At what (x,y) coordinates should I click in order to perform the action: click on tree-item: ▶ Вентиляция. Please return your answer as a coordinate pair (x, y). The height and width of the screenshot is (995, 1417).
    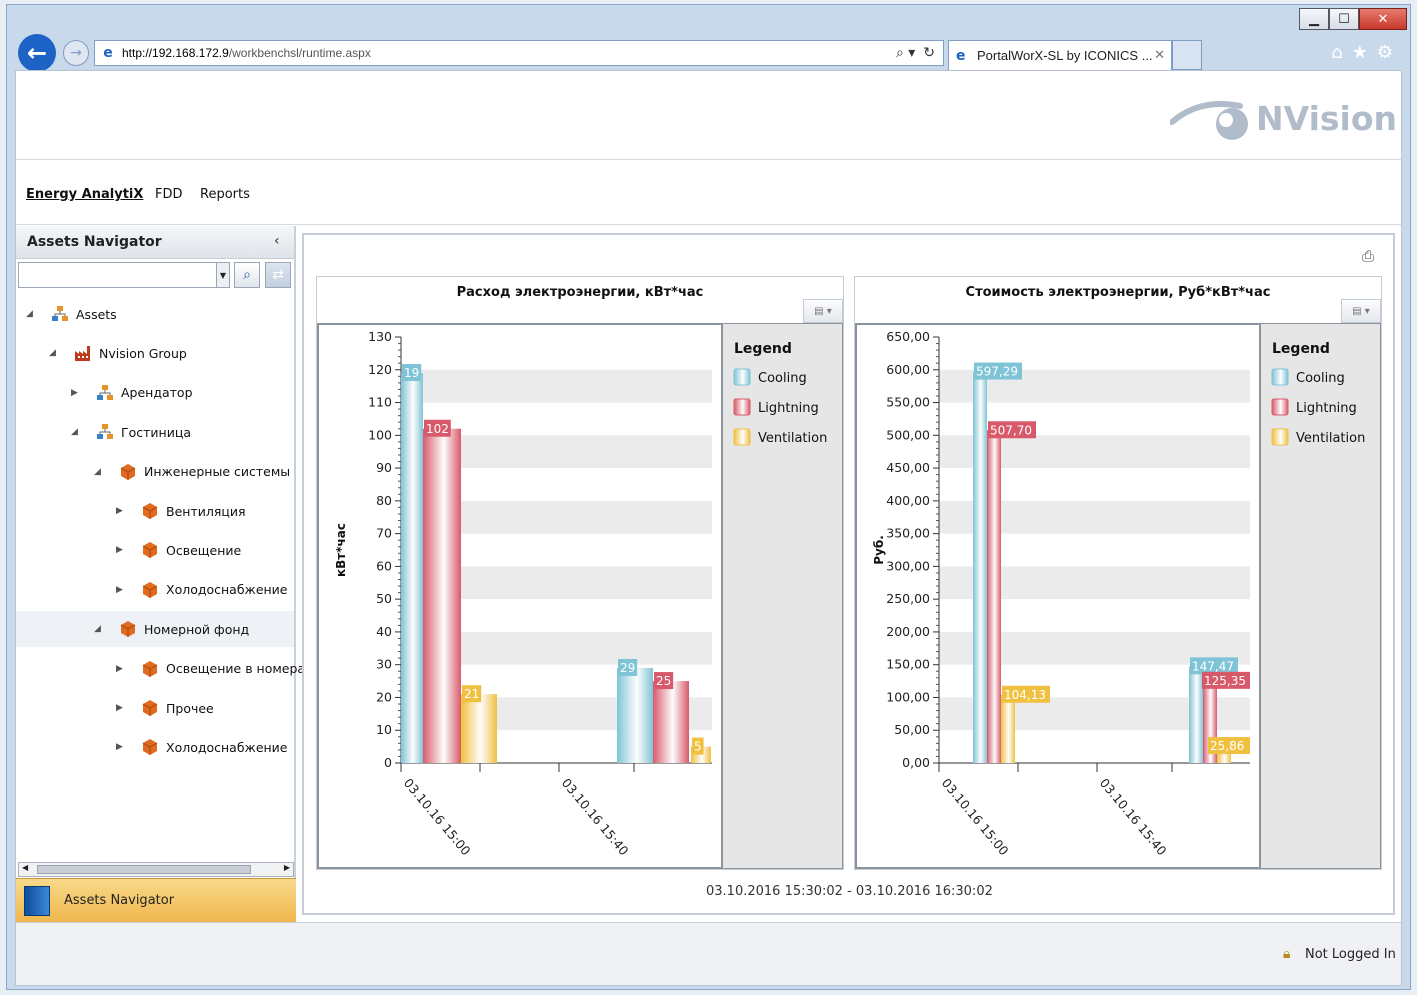
    Looking at the image, I should click on (155, 511).